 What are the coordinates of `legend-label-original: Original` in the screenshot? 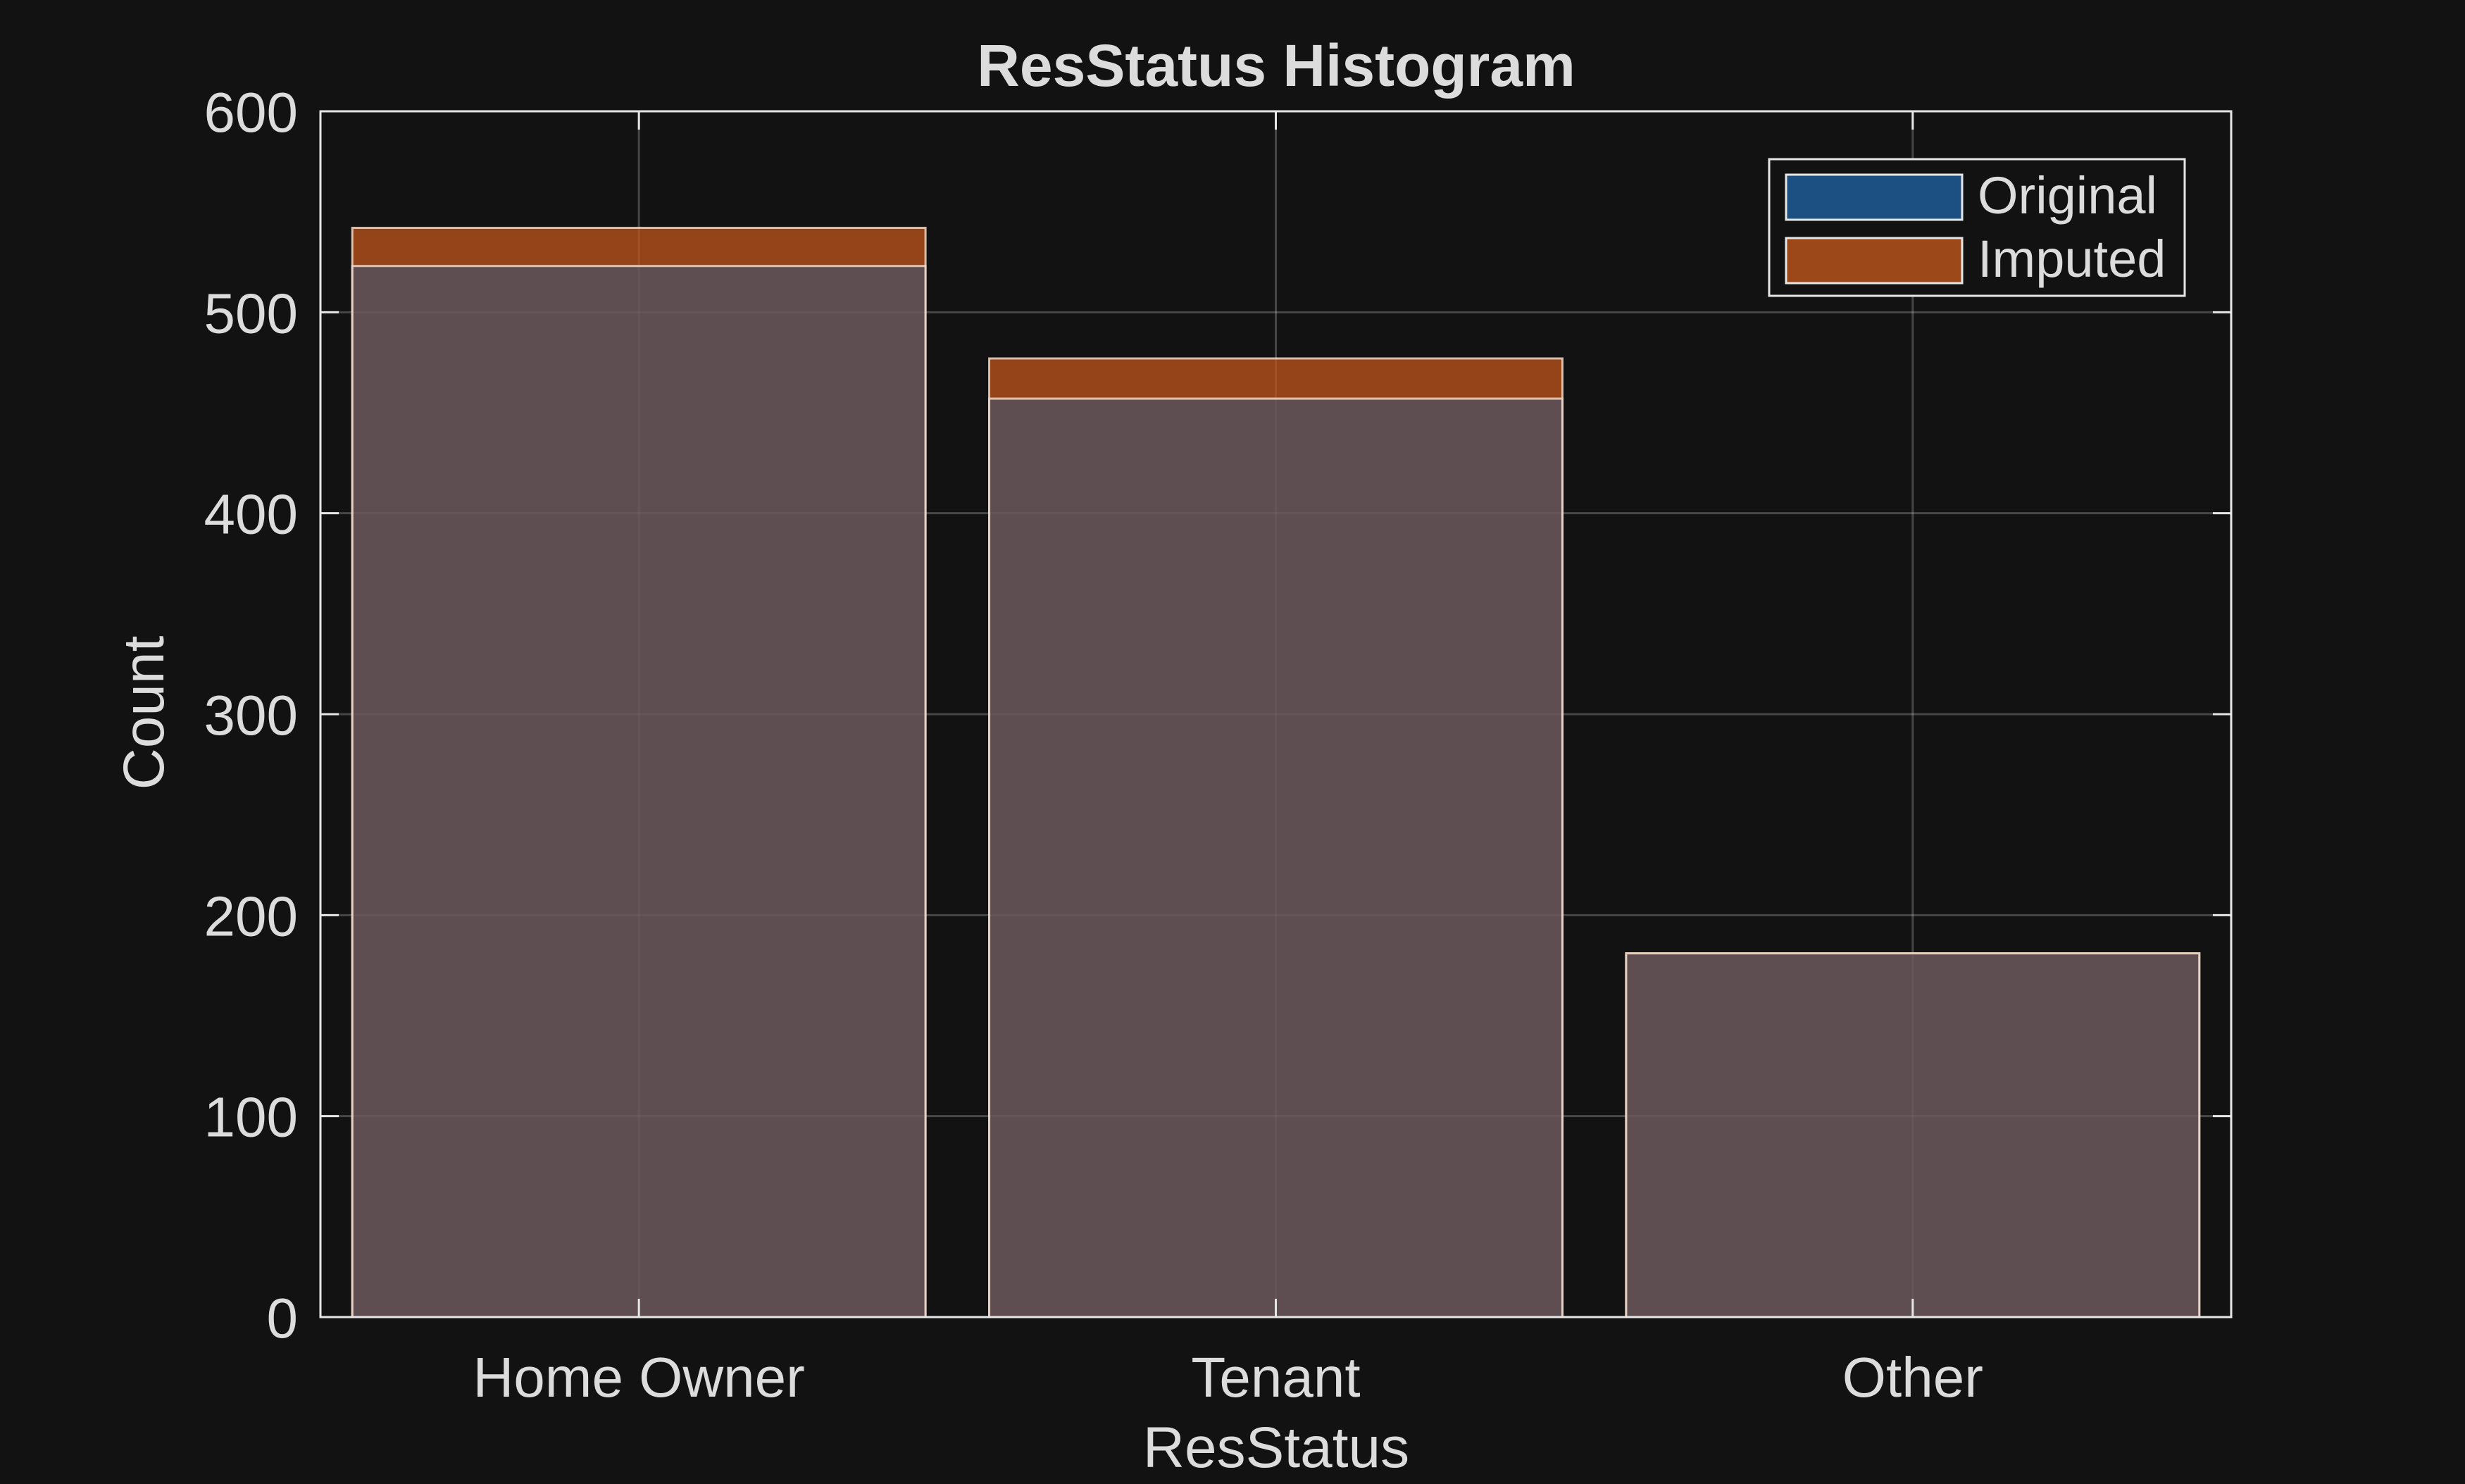 It's located at (2067, 195).